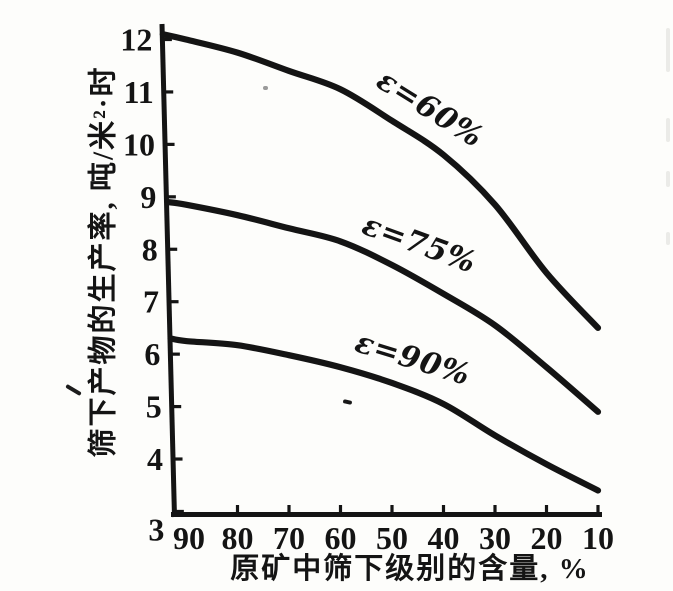 The height and width of the screenshot is (591, 673). I want to click on y-tick-label: 4, so click(155, 459).